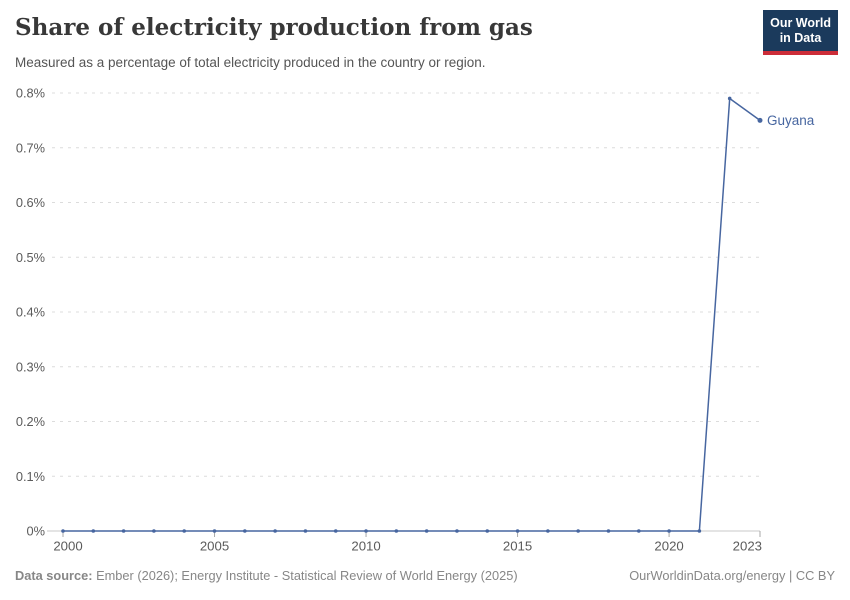 The width and height of the screenshot is (850, 600). I want to click on owid-logo-line1: Our World, so click(800, 23).